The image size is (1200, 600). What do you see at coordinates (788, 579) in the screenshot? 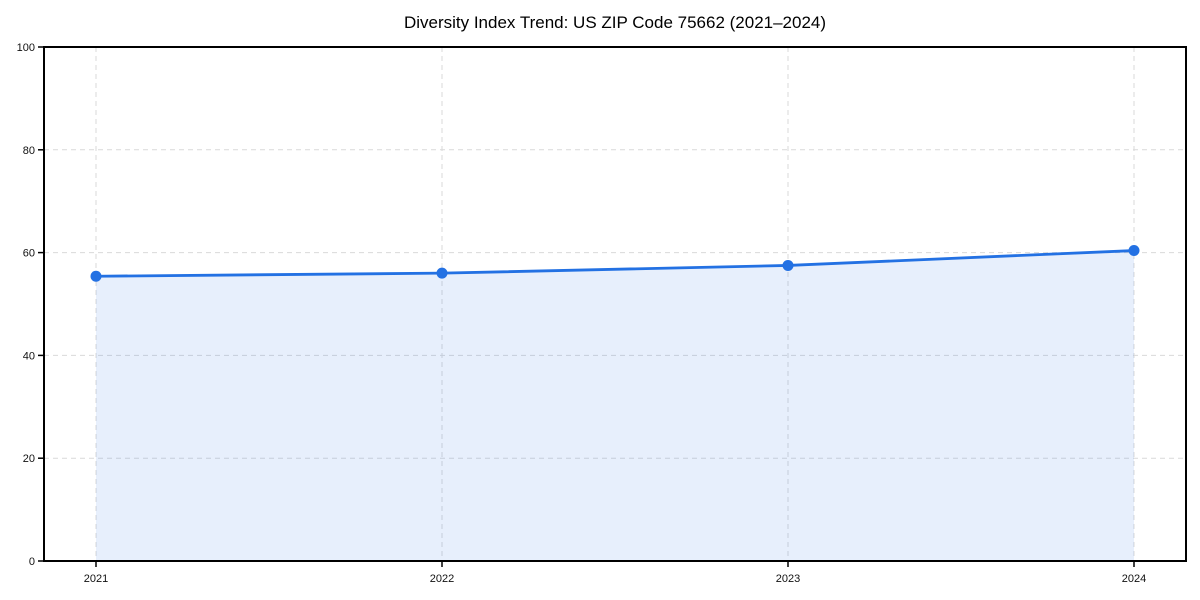
I see `x-tick-label: 2023` at bounding box center [788, 579].